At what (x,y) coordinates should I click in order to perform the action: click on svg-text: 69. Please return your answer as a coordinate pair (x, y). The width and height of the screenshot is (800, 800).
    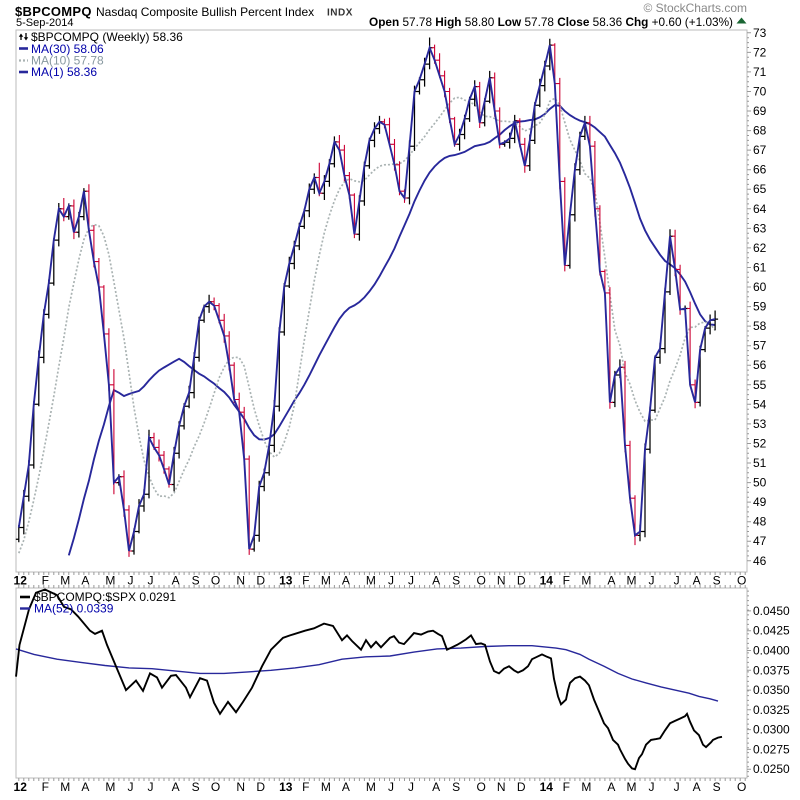
    Looking at the image, I should click on (760, 111).